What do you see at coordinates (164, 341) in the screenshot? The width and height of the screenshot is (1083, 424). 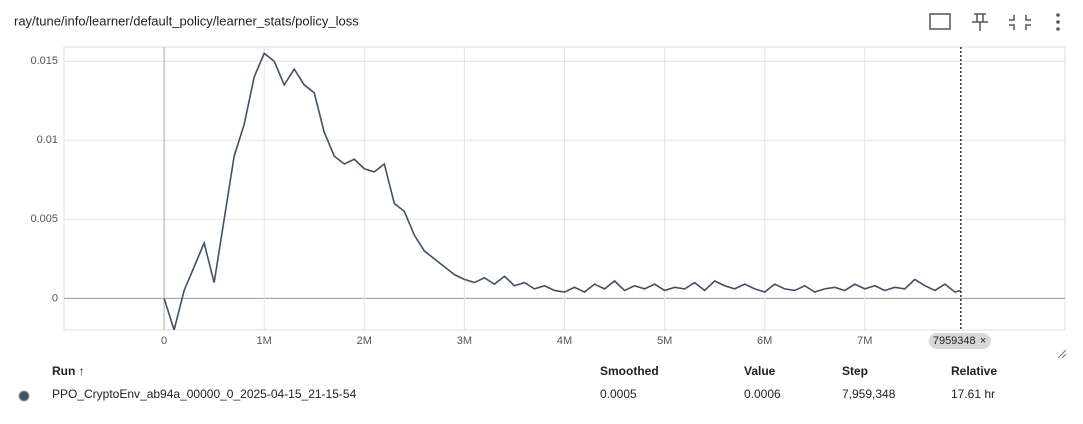 I see `x-tick-label: 0` at bounding box center [164, 341].